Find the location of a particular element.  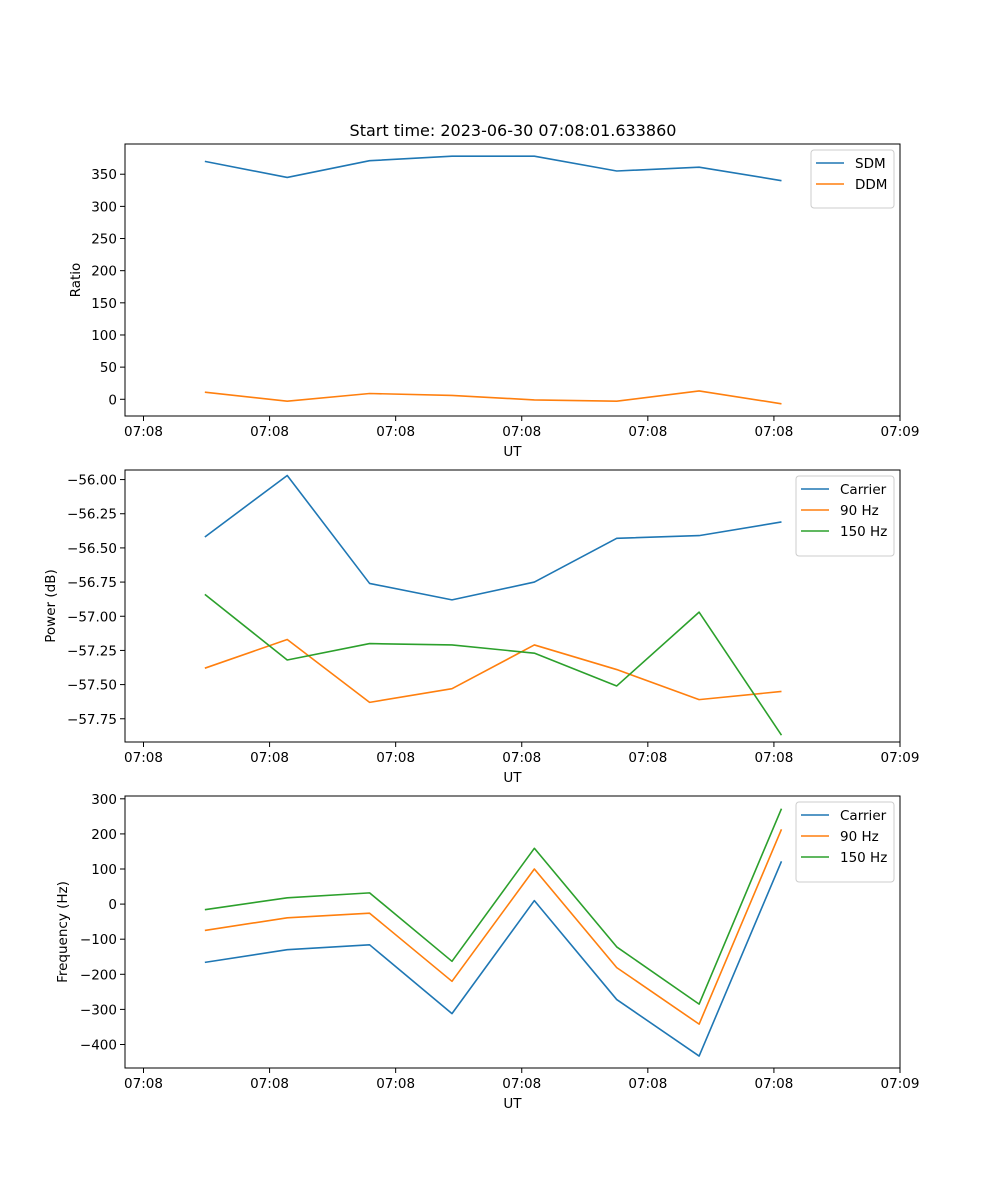

y-axis-label: Power (dB) is located at coordinates (51, 605).